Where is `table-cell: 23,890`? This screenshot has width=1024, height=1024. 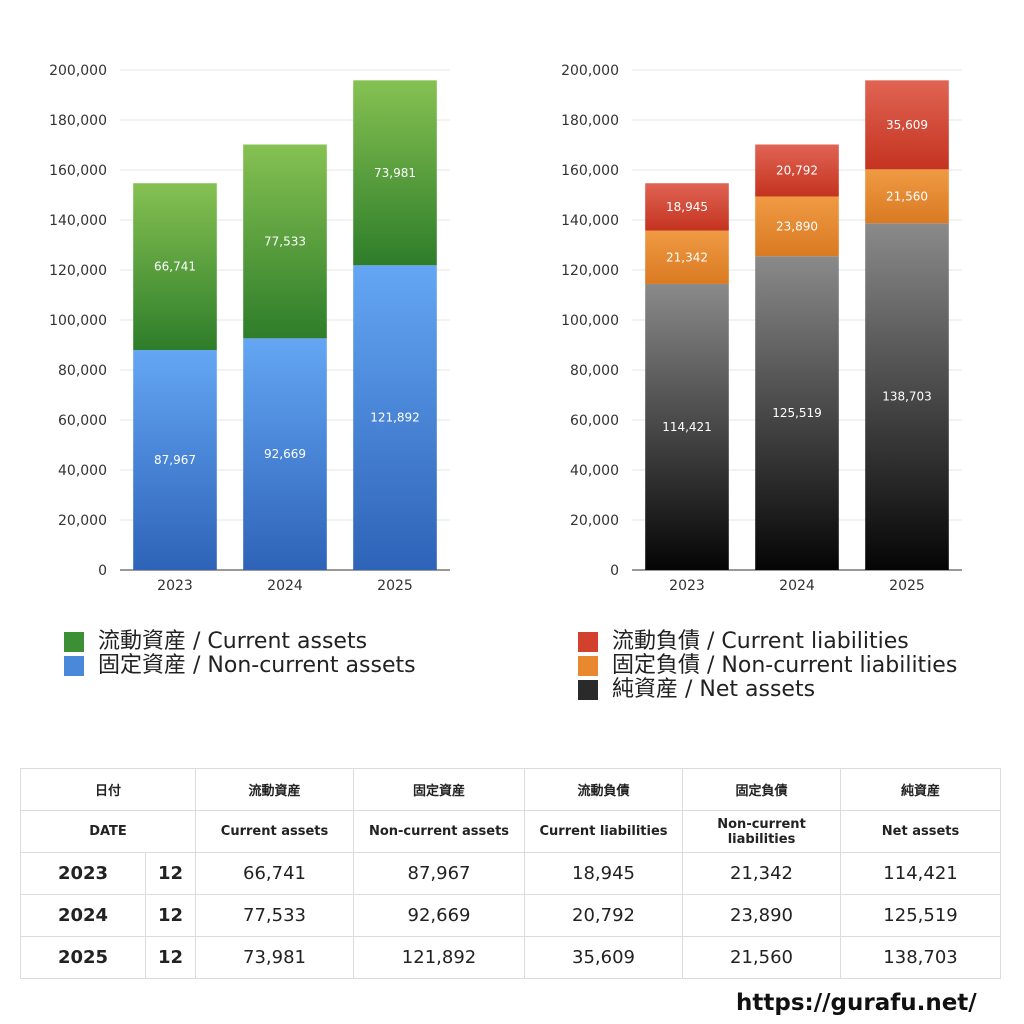 table-cell: 23,890 is located at coordinates (762, 915).